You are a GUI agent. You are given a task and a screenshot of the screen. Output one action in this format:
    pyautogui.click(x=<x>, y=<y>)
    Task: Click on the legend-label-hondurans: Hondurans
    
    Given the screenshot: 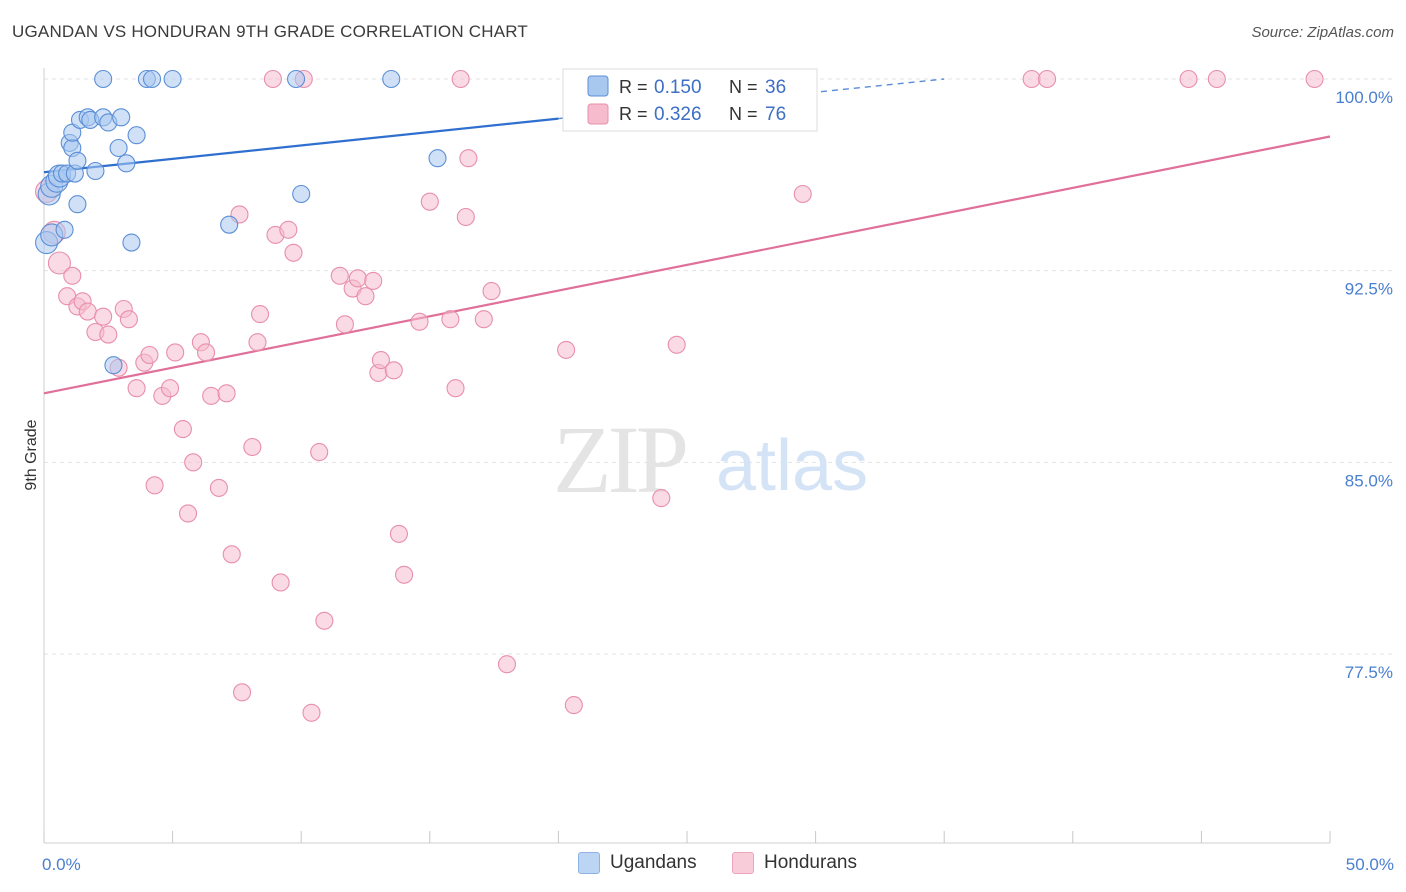 What is the action you would take?
    pyautogui.click(x=810, y=862)
    